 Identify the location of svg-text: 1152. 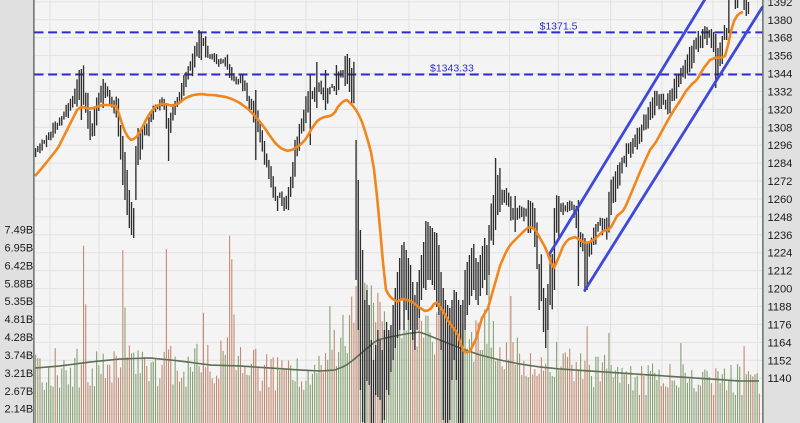
(780, 361).